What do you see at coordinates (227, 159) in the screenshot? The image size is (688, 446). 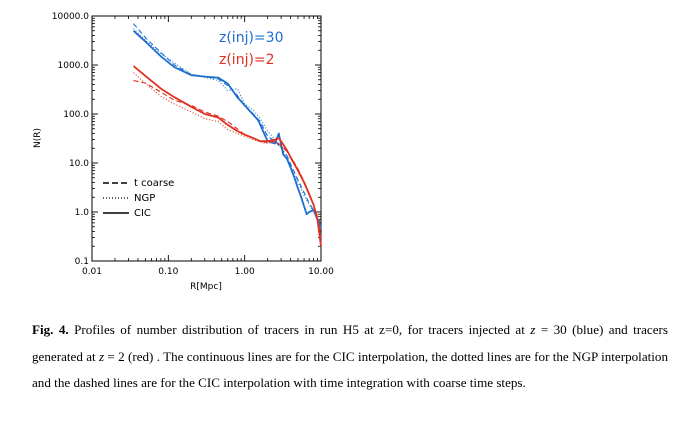 I see `series-line-red-dashed` at bounding box center [227, 159].